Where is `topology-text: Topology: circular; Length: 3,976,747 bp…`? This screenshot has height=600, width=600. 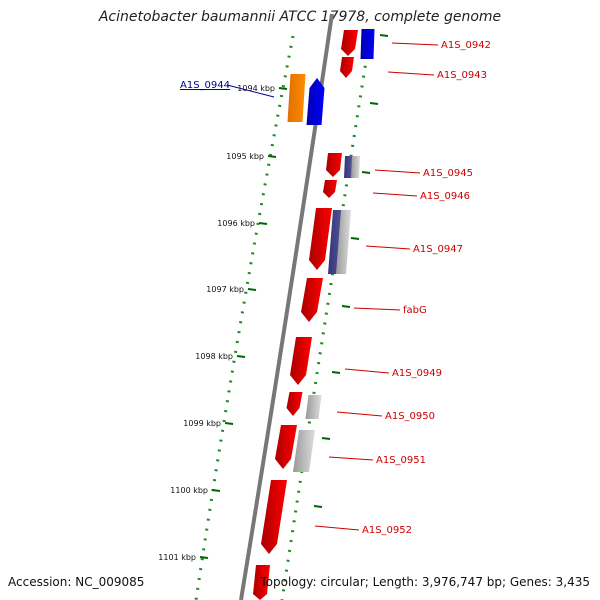 topology-text: Topology: circular; Length: 3,976,747 bp… is located at coordinates (425, 582).